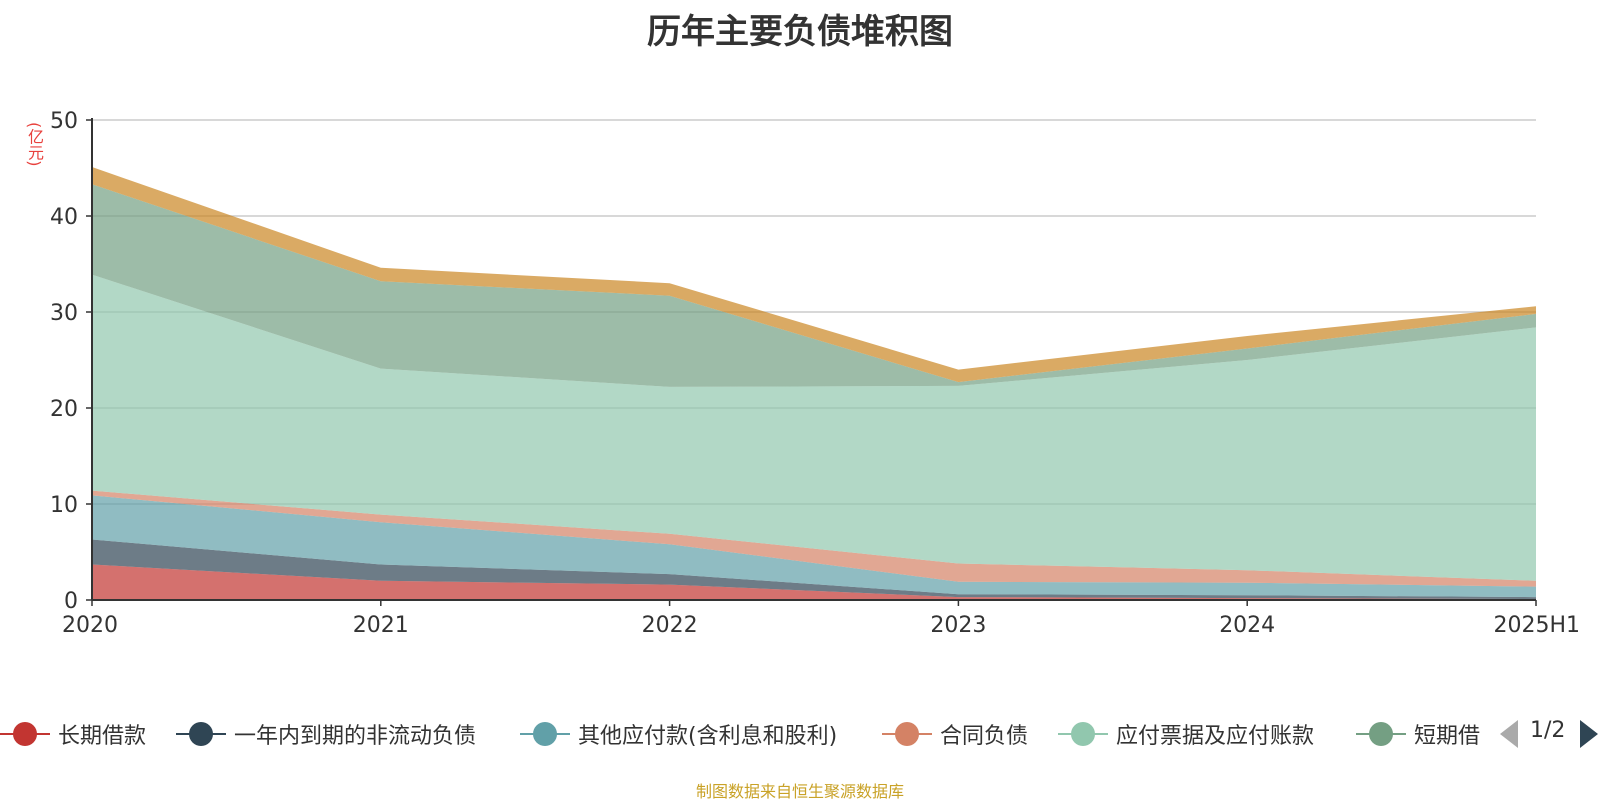 The image size is (1600, 802). I want to click on triangle-right-icon, so click(1589, 734).